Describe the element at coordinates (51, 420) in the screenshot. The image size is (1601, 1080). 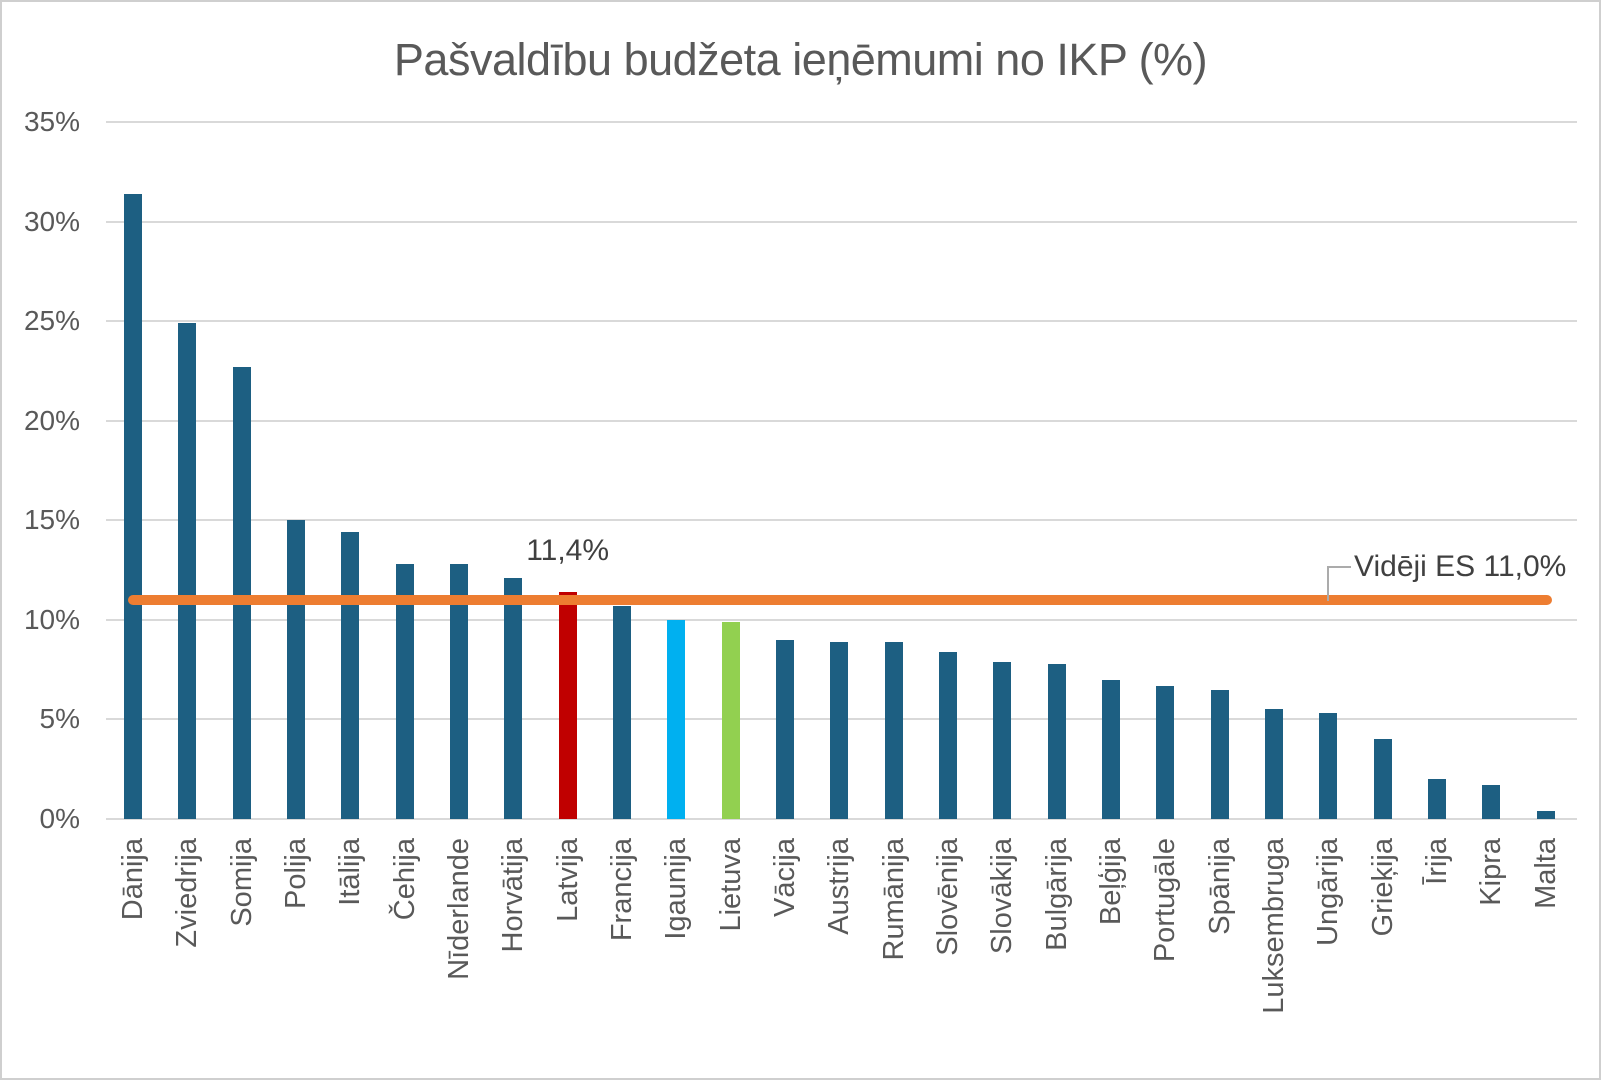
I see `y-axis-label-20: 20%` at that location.